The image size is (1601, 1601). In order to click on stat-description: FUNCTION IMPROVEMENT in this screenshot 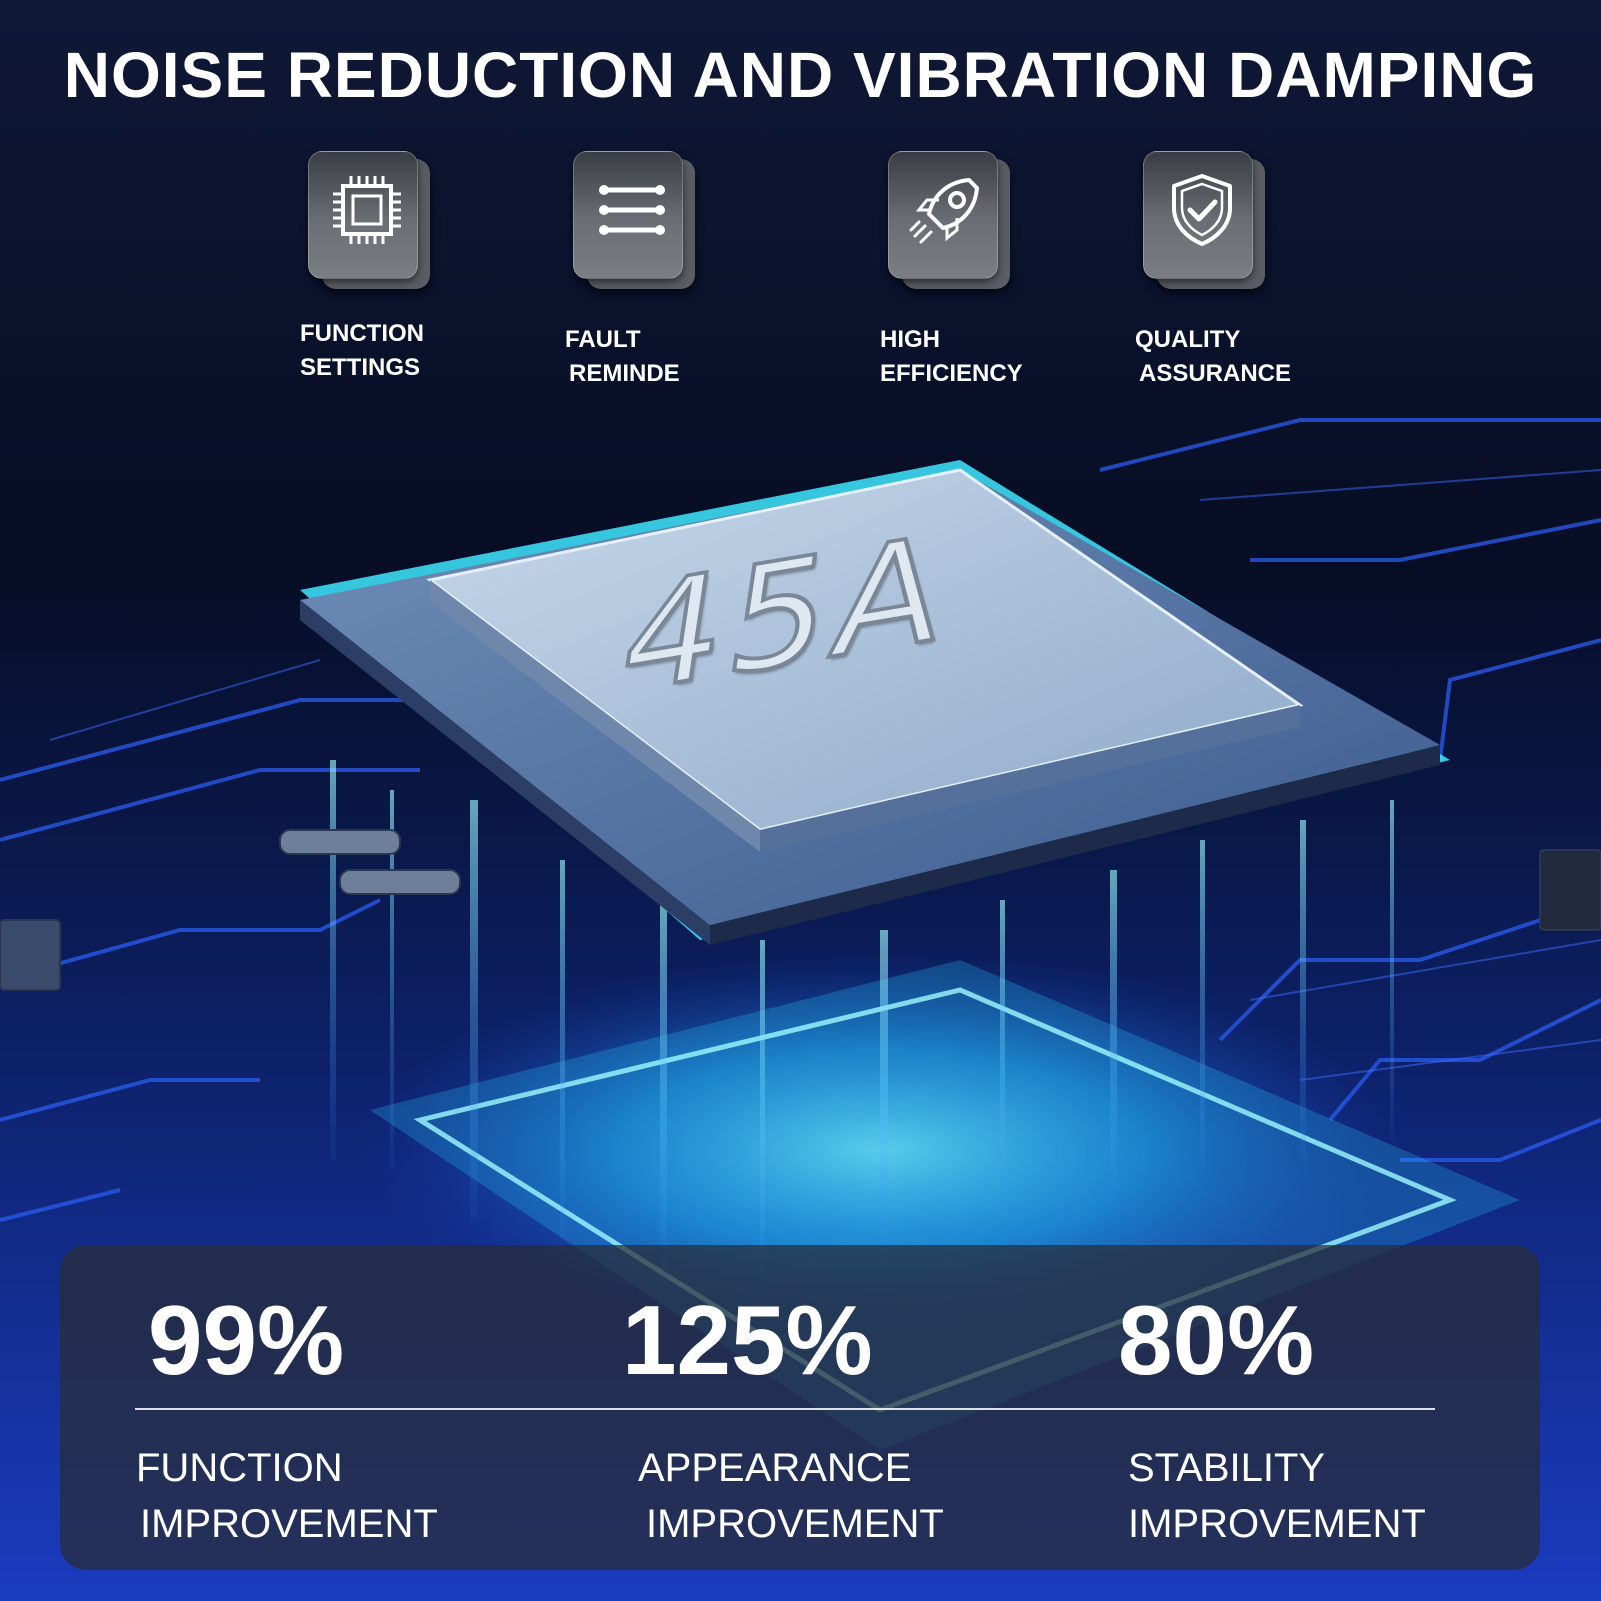, I will do `click(287, 1496)`.